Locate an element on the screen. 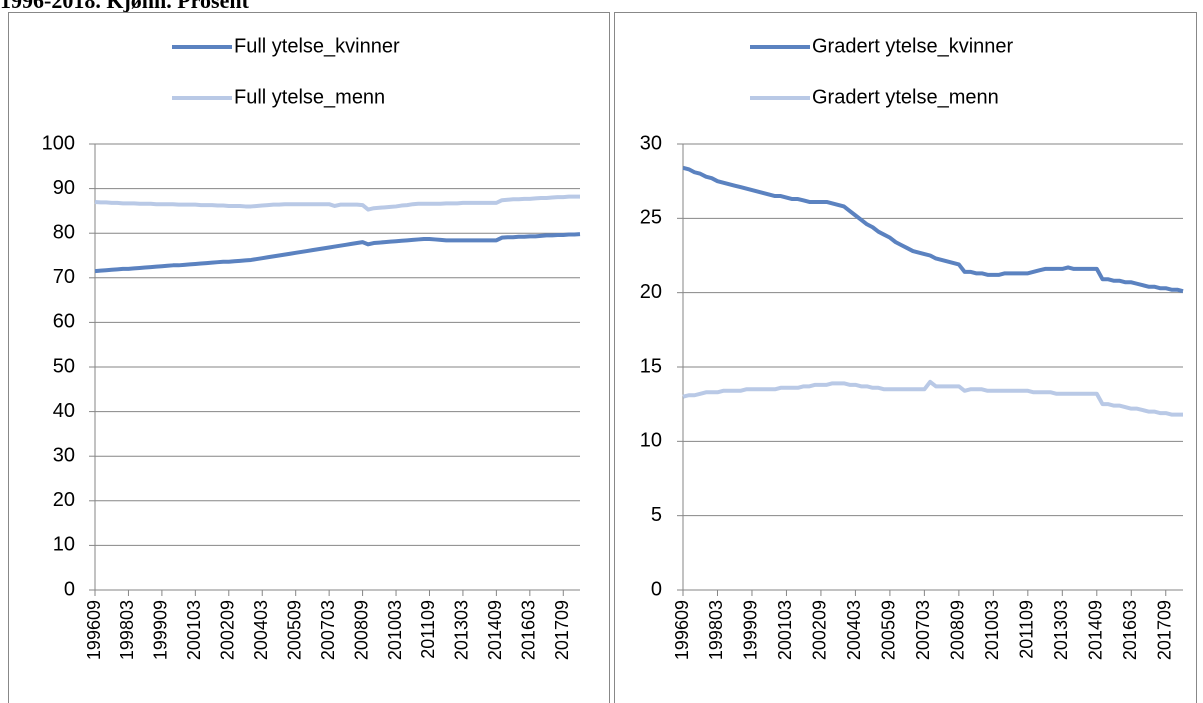  y-tick-label: 40 is located at coordinates (64, 411).